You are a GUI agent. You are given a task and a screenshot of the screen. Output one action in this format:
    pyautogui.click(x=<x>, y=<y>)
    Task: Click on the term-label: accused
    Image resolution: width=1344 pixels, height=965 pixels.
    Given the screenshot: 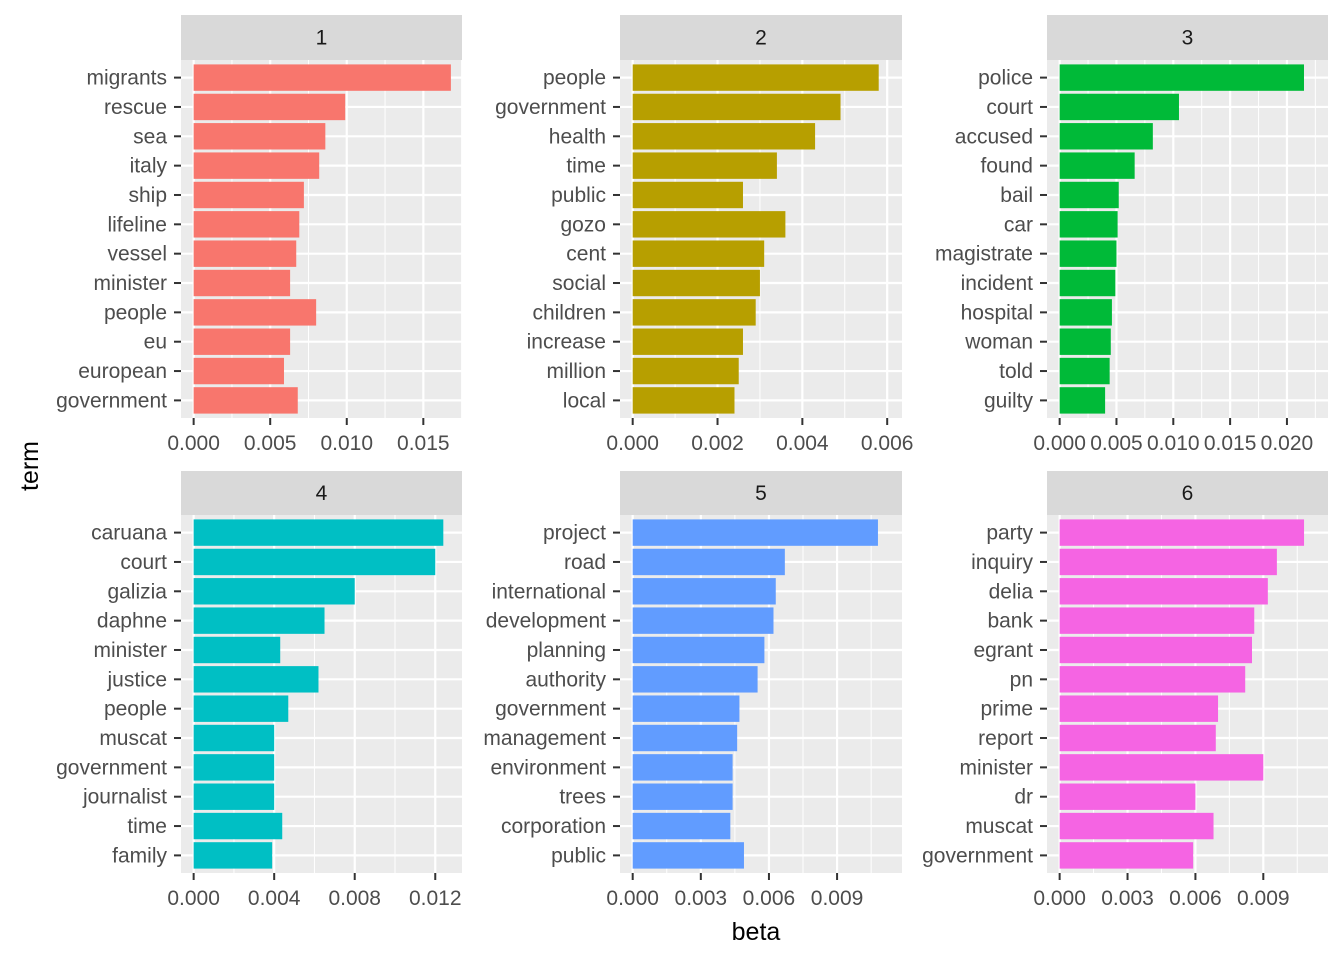 What is the action you would take?
    pyautogui.click(x=994, y=136)
    